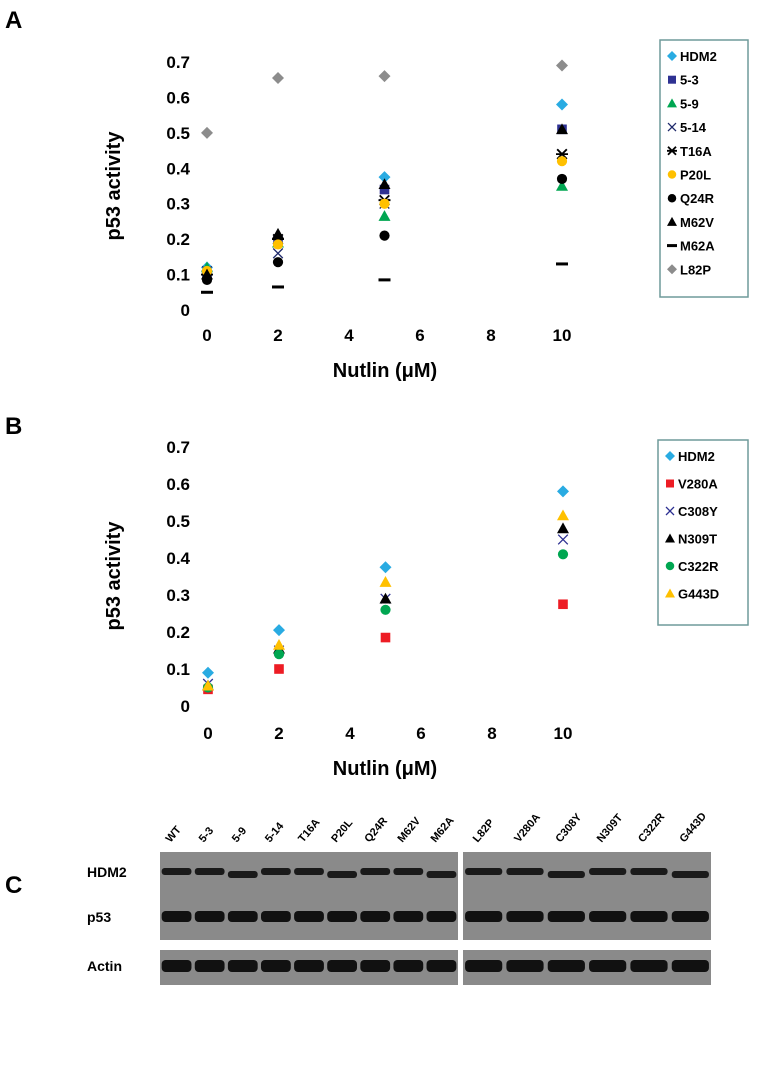 This screenshot has height=1075, width=760. What do you see at coordinates (695, 175) in the screenshot?
I see `legend-label: P20L` at bounding box center [695, 175].